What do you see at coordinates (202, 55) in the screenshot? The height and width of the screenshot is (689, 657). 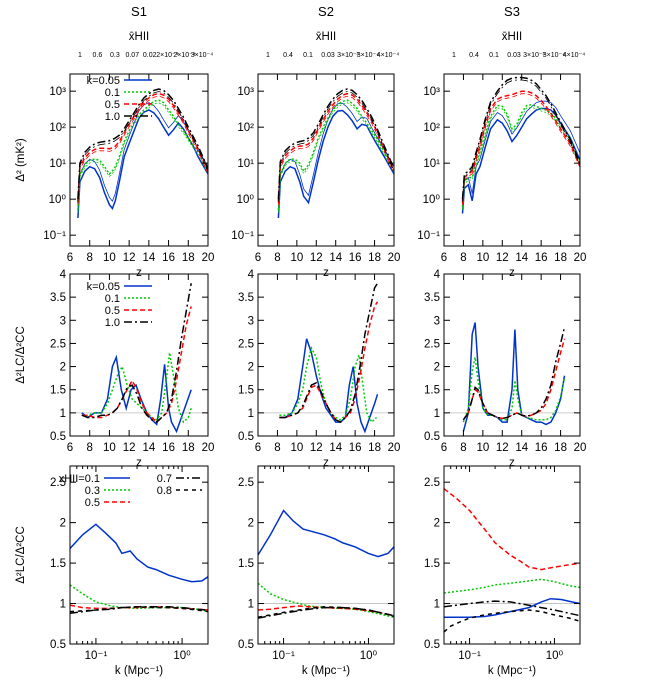 I see `top-tick-label: 3×10⁻⁴` at bounding box center [202, 55].